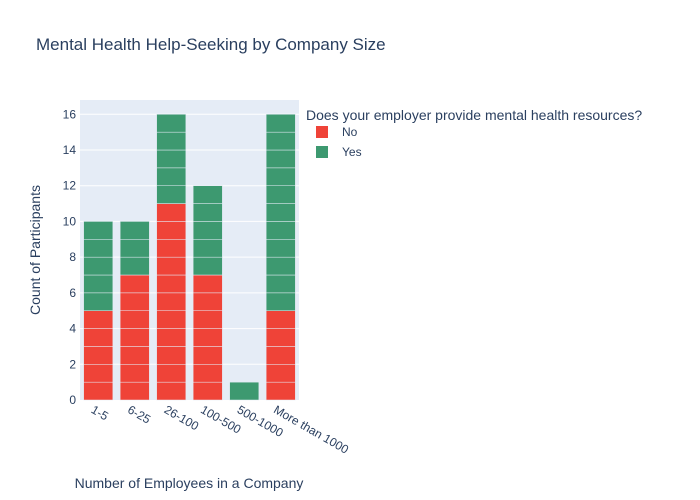 The width and height of the screenshot is (700, 500). What do you see at coordinates (70, 150) in the screenshot?
I see `y-tick-label: 14` at bounding box center [70, 150].